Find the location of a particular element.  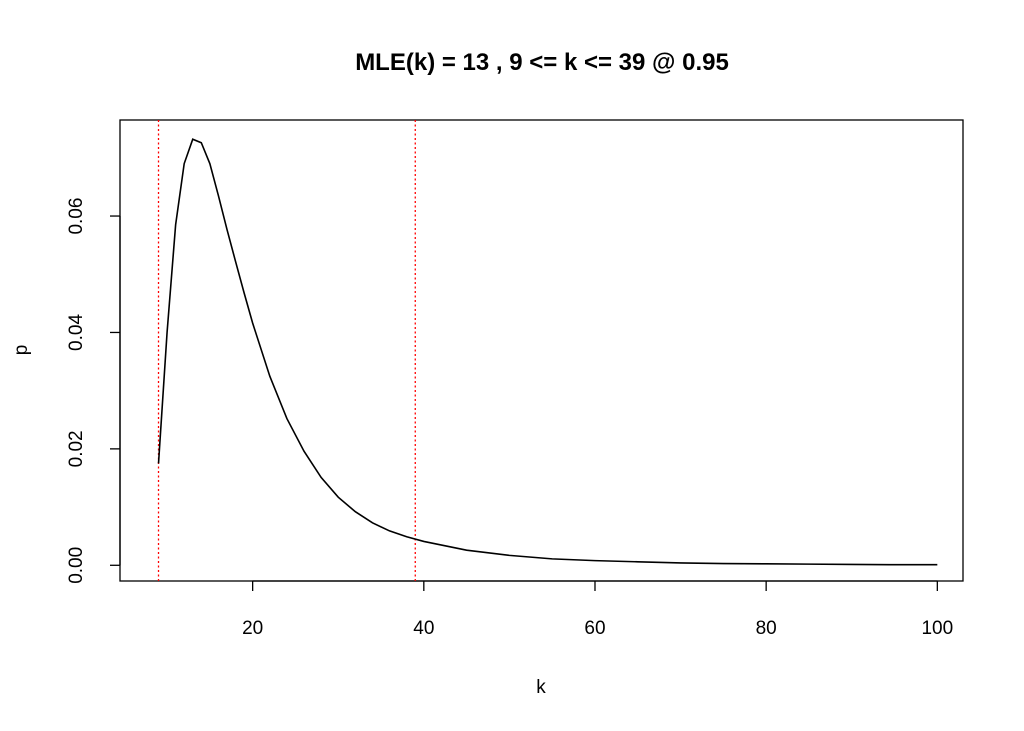

chart-title: MLE(k) = 13 , 9 <= k <= 39 @ 0.95 is located at coordinates (542, 62).